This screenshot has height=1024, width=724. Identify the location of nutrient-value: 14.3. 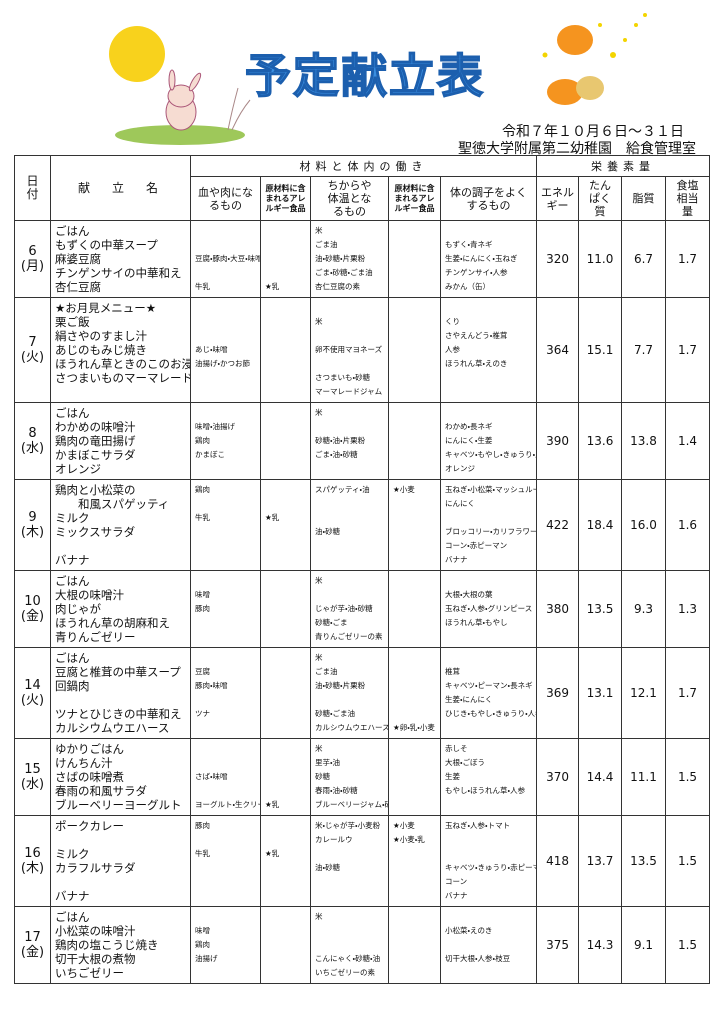
(600, 945).